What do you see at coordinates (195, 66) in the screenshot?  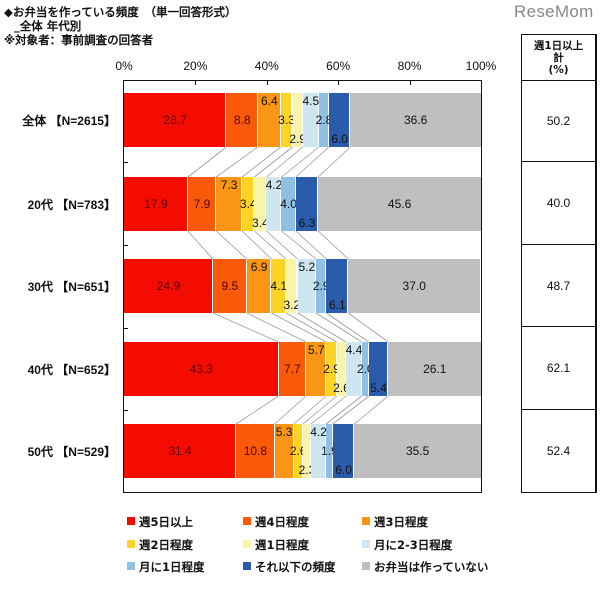 I see `x-tick-label: 20%` at bounding box center [195, 66].